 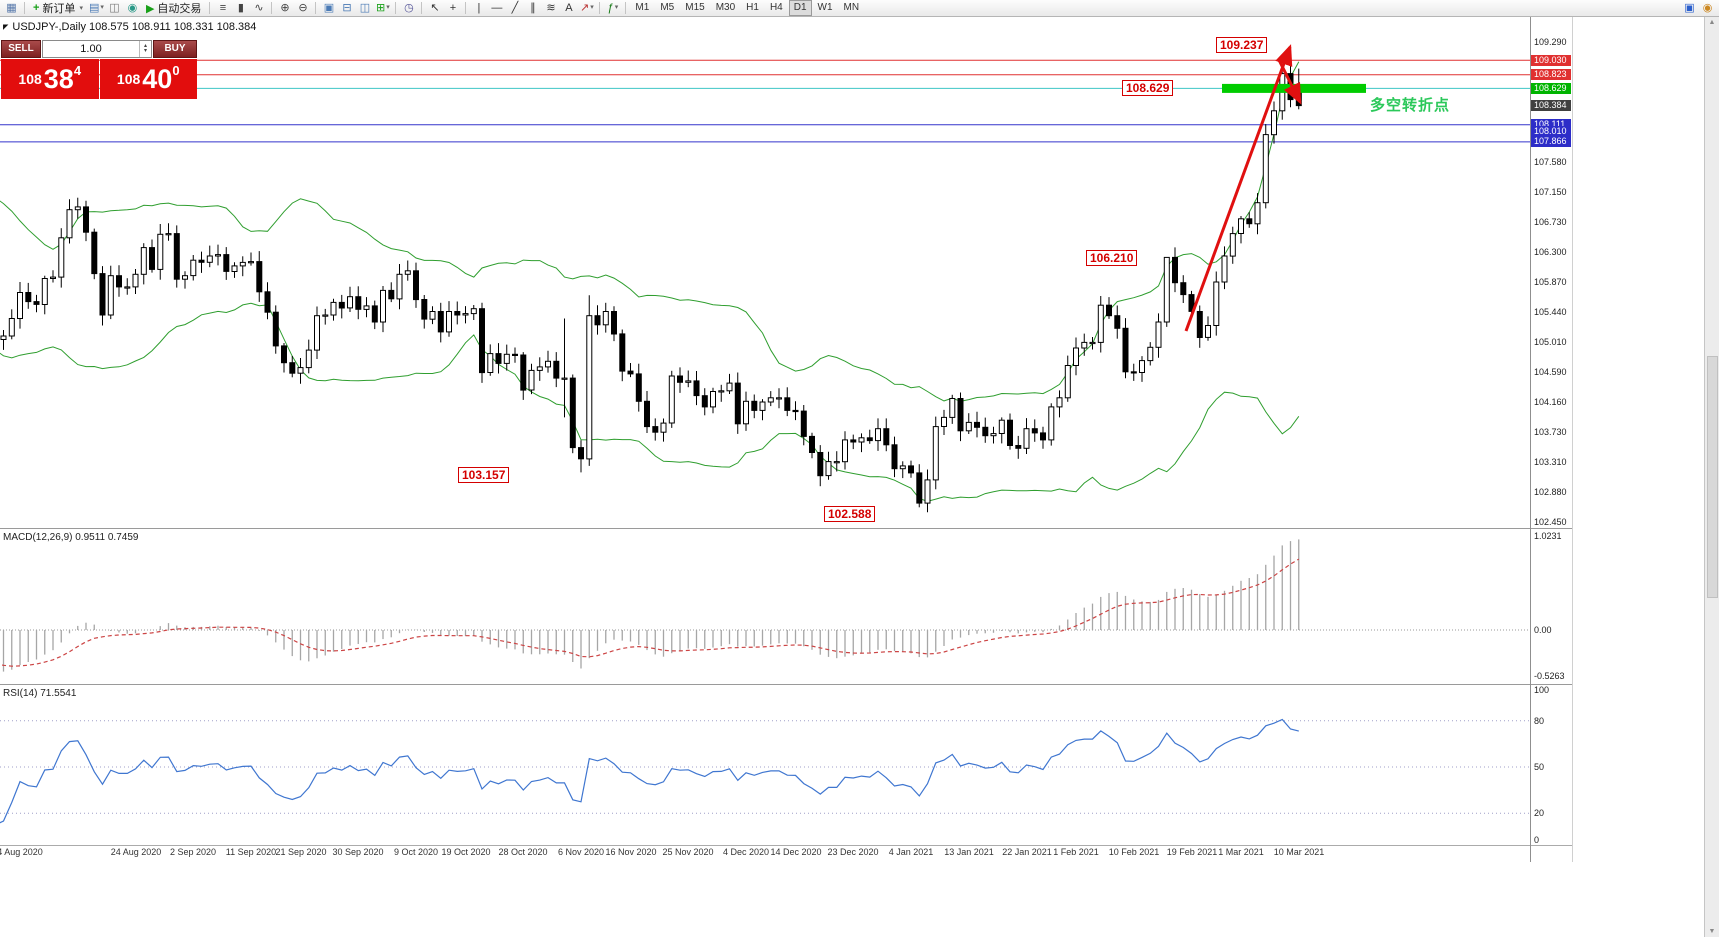 I want to click on price-callout: 106.210, so click(x=1112, y=258).